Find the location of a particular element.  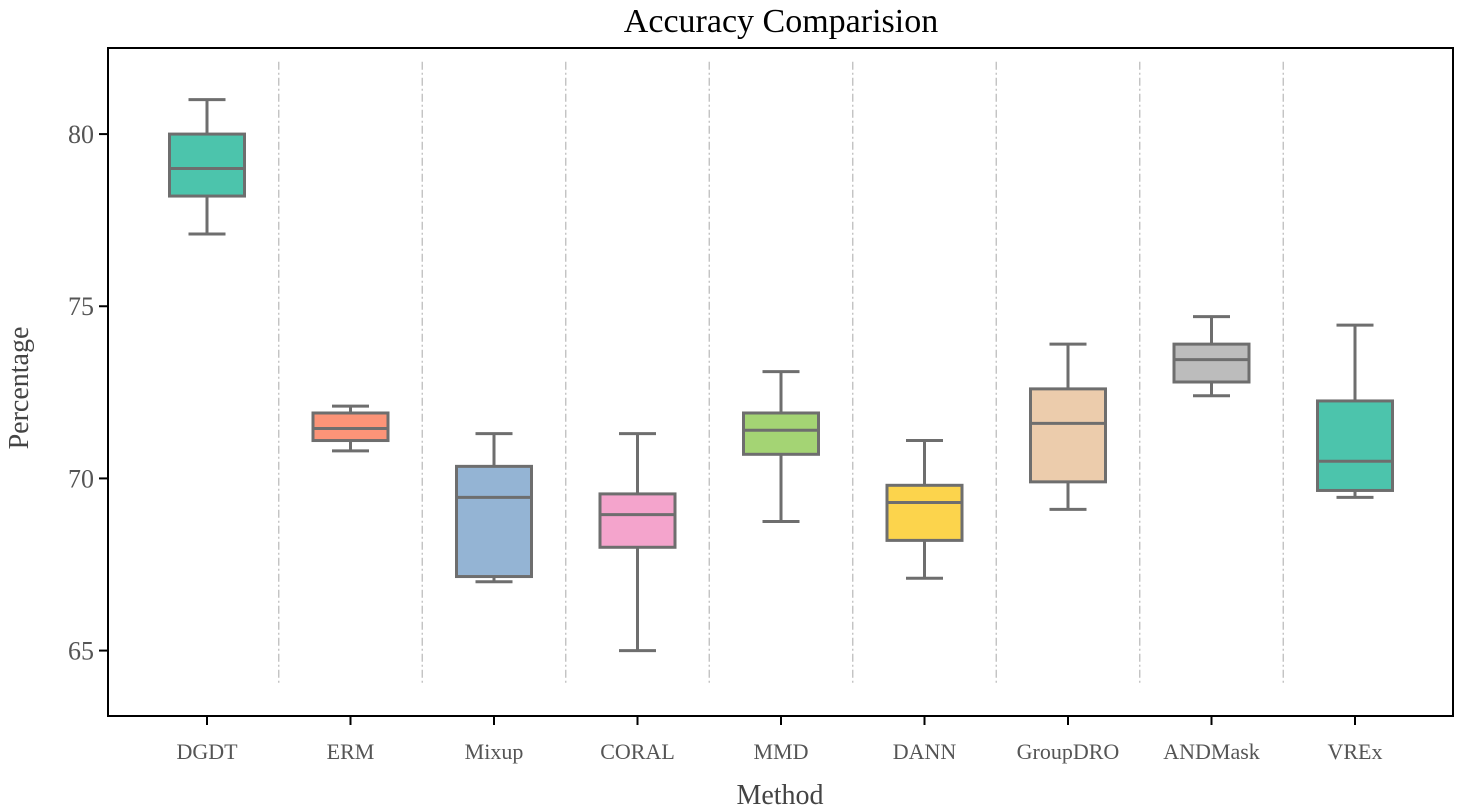

x-axis-label: Method is located at coordinates (779, 795).